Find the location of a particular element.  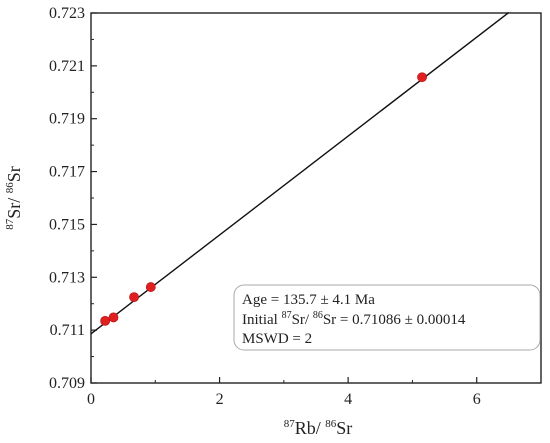

annotation-mswd: MSWD = 2 is located at coordinates (277, 339).